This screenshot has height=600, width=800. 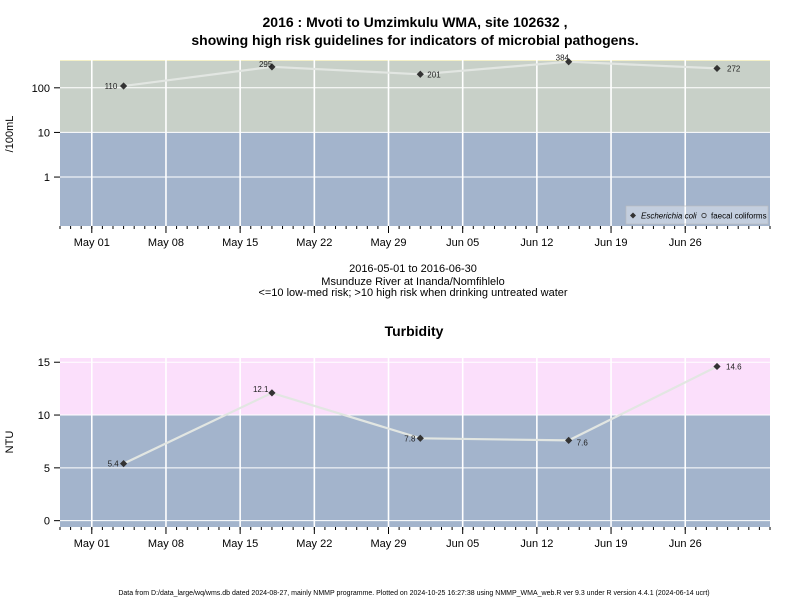 I want to click on legend-marker-faecal, so click(x=704, y=215).